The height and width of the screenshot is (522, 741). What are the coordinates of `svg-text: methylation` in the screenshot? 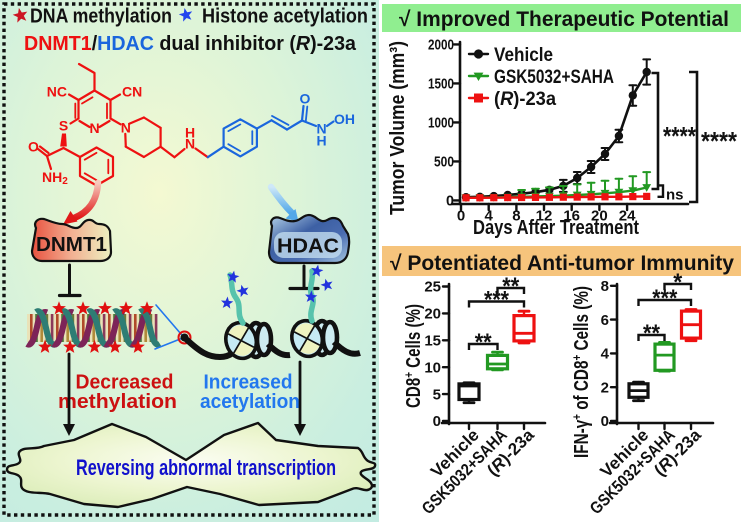 It's located at (117, 402).